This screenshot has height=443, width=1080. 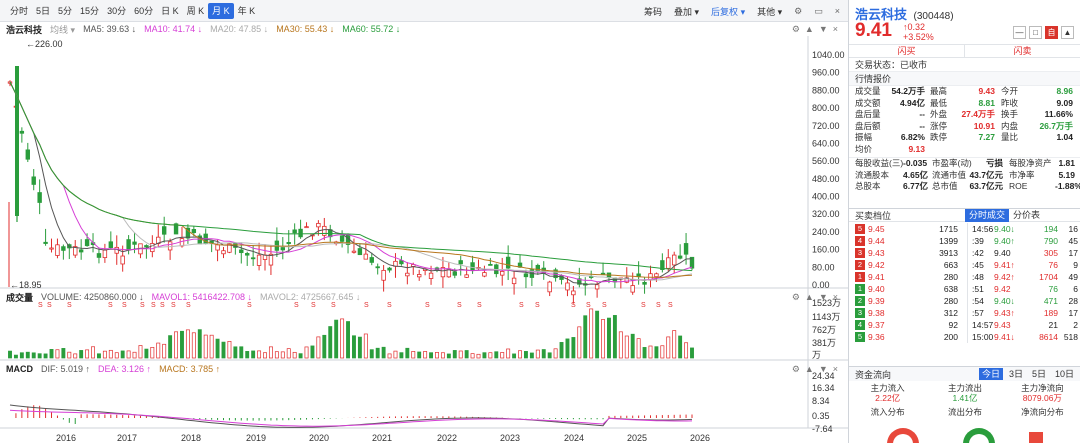 What do you see at coordinates (195, 10) in the screenshot?
I see `period-tab-7: 周 K` at bounding box center [195, 10].